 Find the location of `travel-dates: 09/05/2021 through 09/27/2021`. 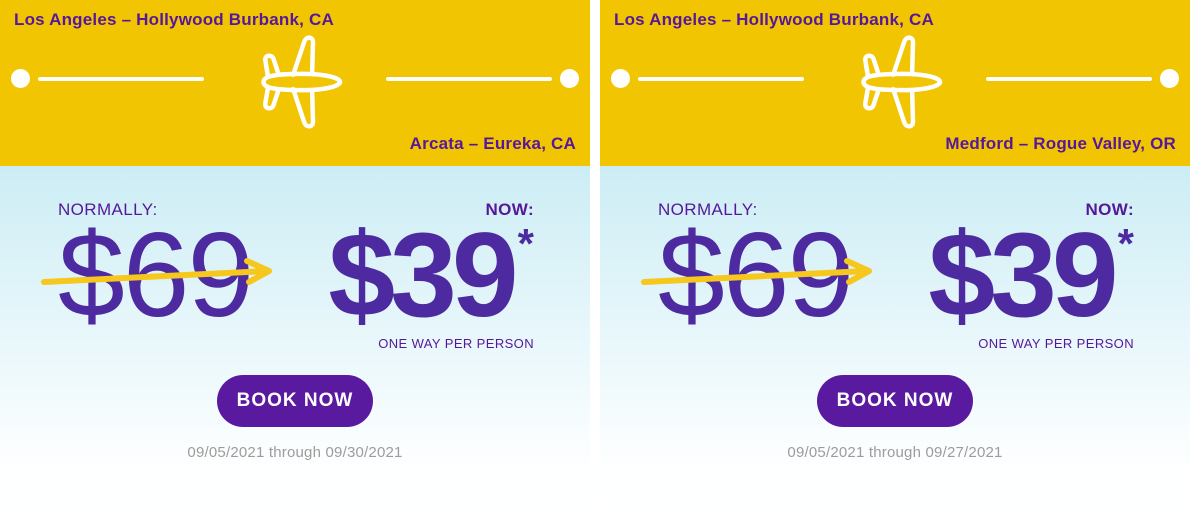

travel-dates: 09/05/2021 through 09/27/2021 is located at coordinates (895, 453).